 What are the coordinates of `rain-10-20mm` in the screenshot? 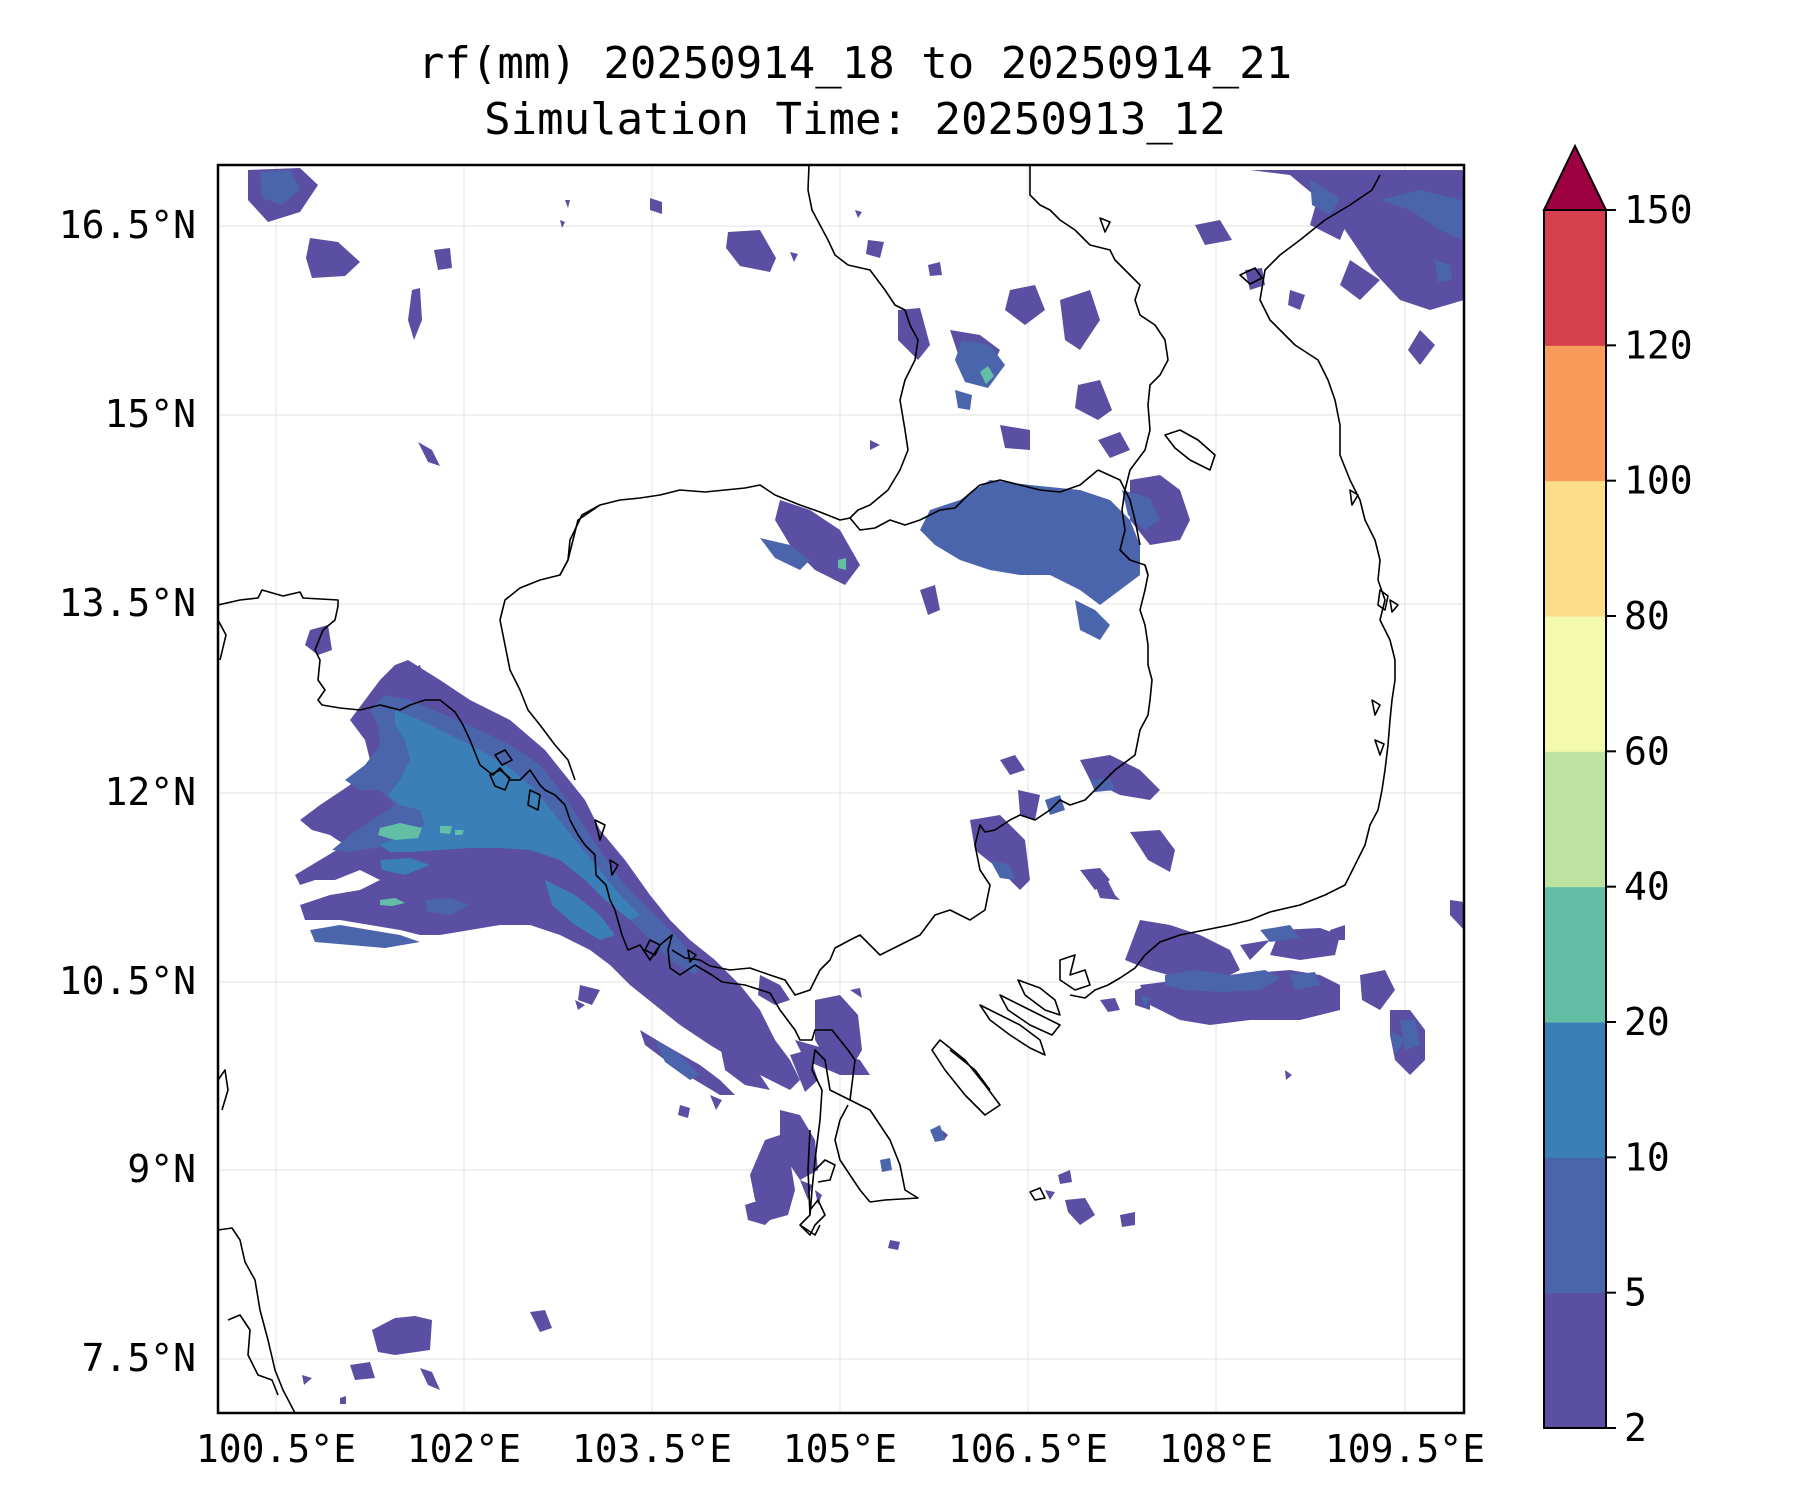 It's located at (510, 825).